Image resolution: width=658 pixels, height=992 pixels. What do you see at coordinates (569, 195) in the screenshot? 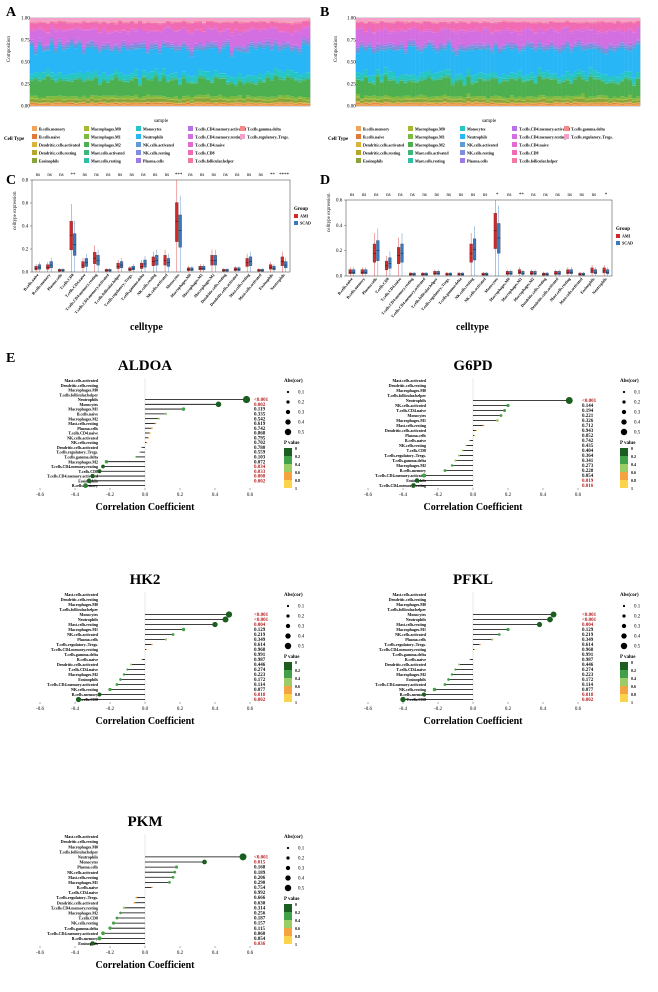
I see `significance-label: ns` at bounding box center [569, 195].